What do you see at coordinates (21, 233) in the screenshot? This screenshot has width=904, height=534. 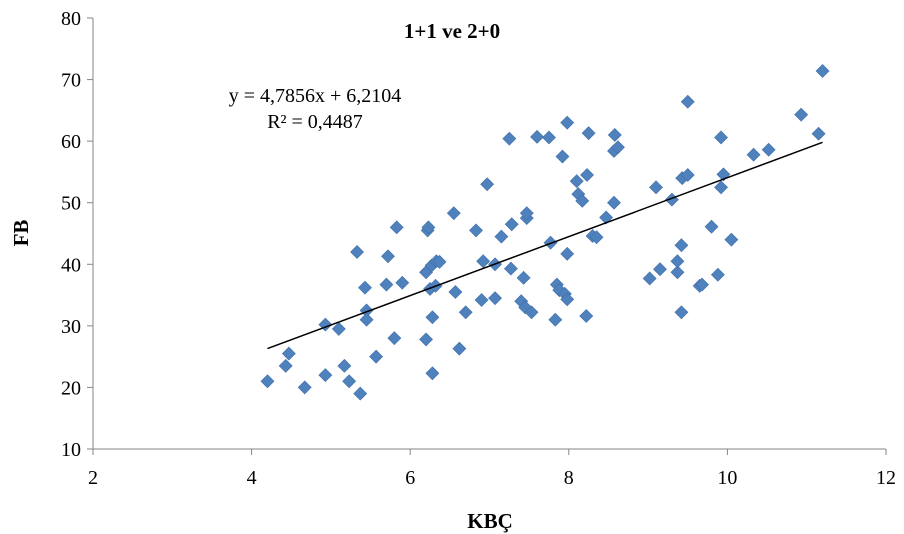 I see `y-axis-title: FB` at bounding box center [21, 233].